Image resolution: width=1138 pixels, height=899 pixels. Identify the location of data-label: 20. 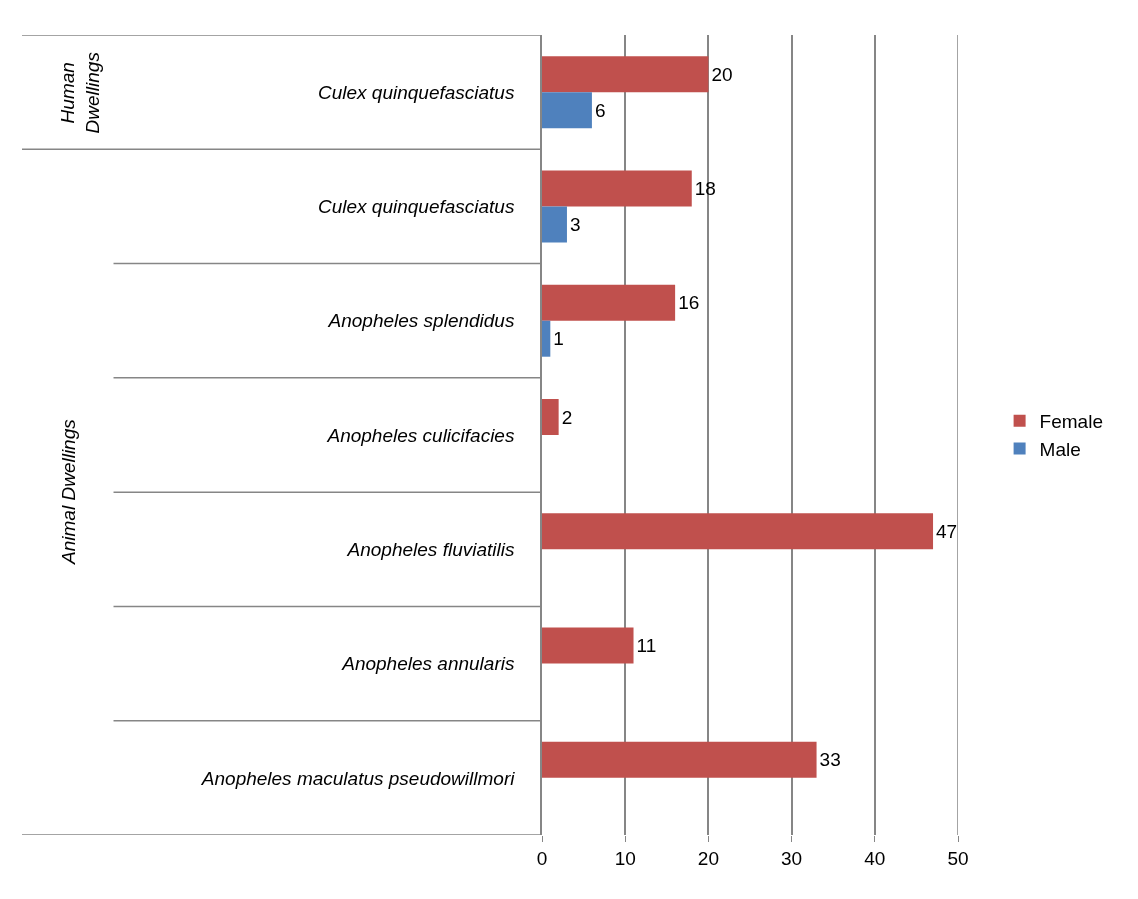
(722, 74).